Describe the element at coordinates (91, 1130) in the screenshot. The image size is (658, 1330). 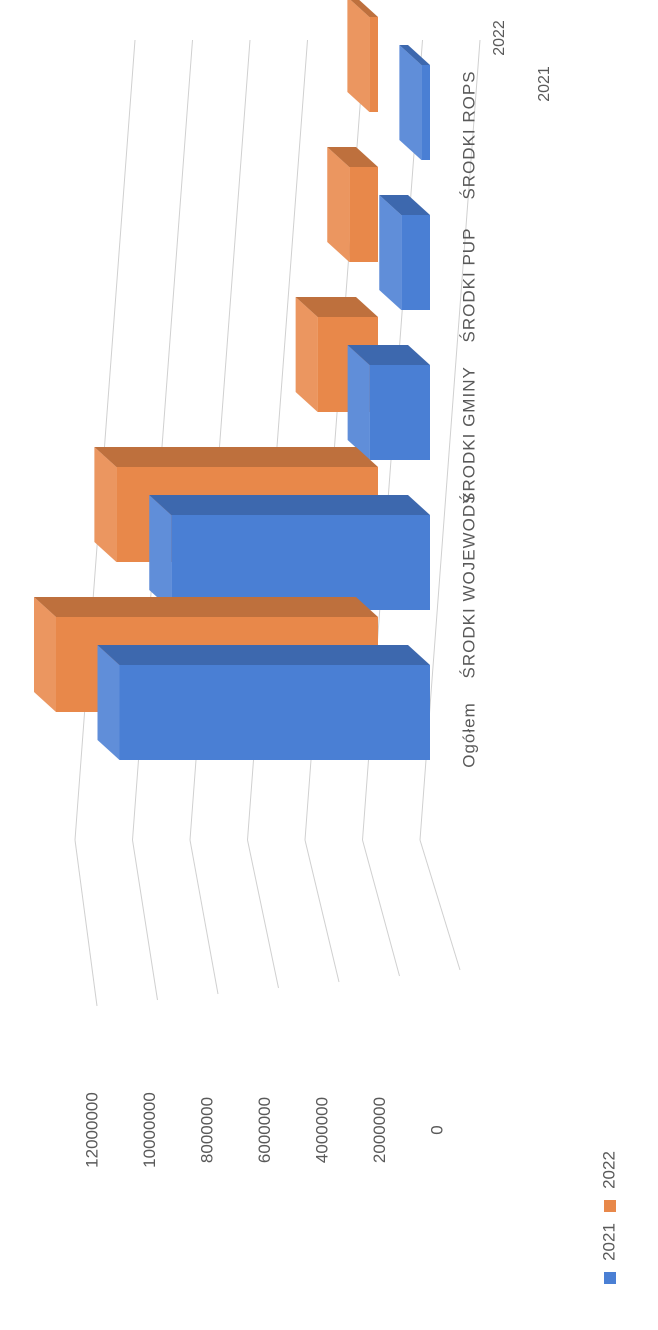
I see `y-tick-label: 12000000` at that location.